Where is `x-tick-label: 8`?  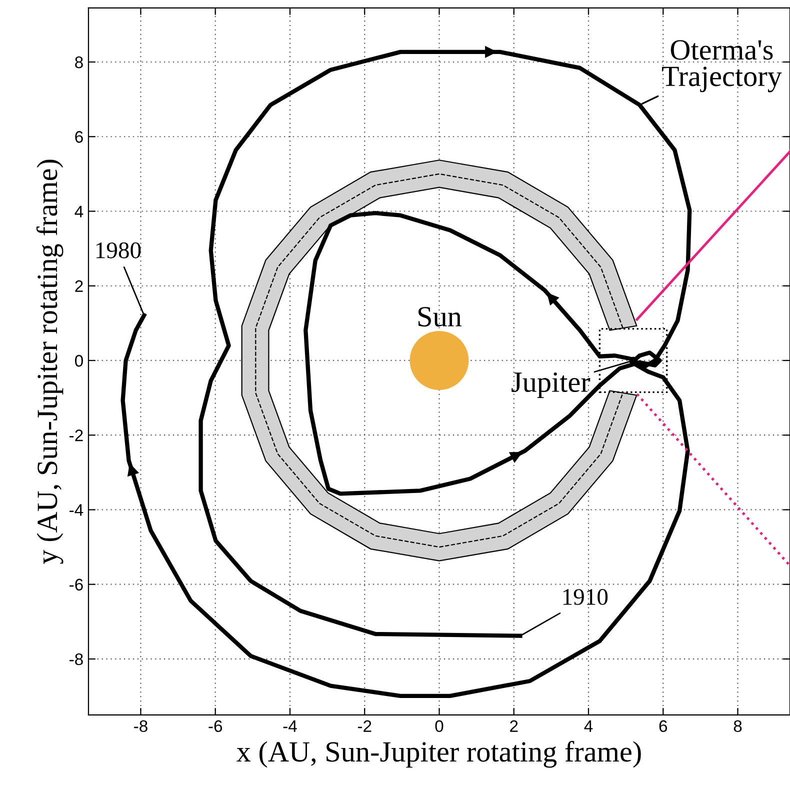
x-tick-label: 8 is located at coordinates (738, 726).